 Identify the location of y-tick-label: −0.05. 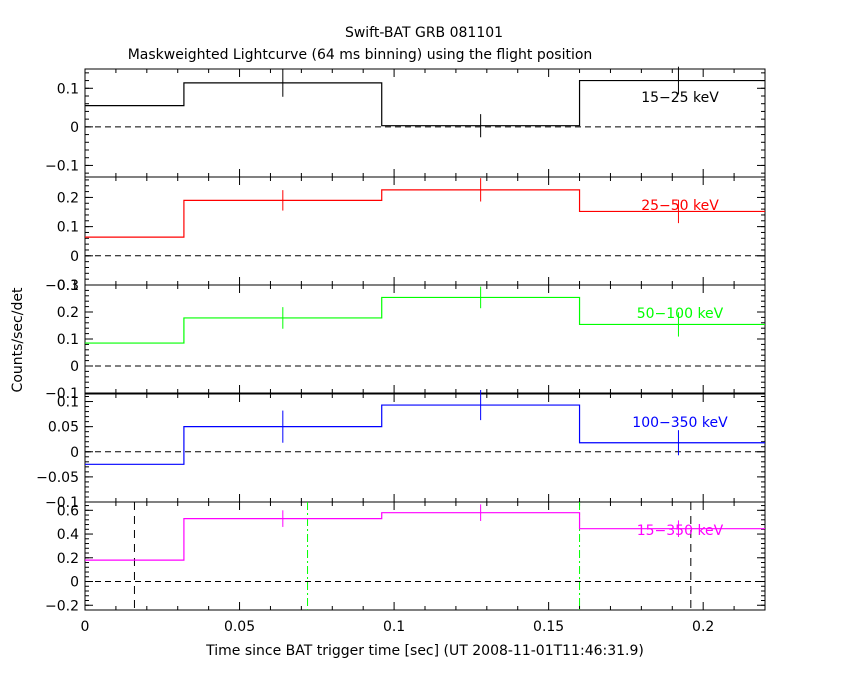
(57, 478).